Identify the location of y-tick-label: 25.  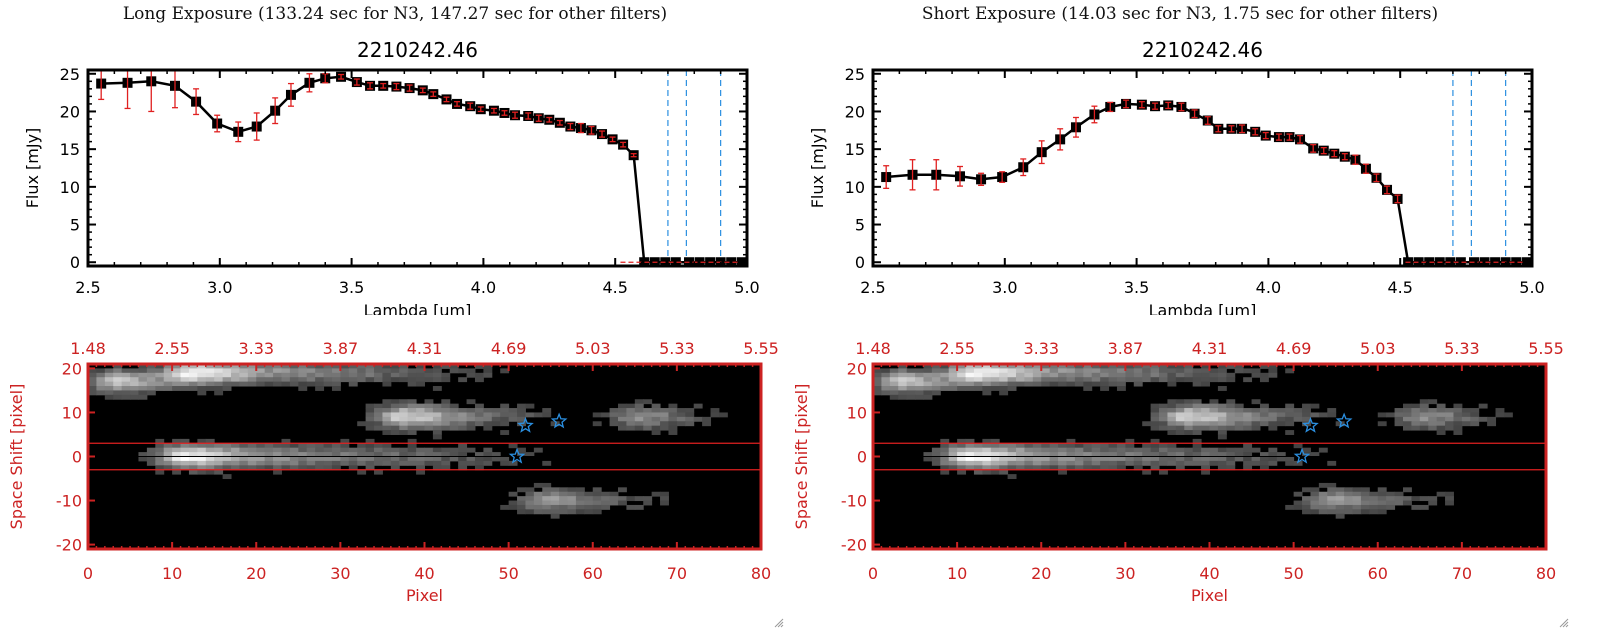
(855, 74).